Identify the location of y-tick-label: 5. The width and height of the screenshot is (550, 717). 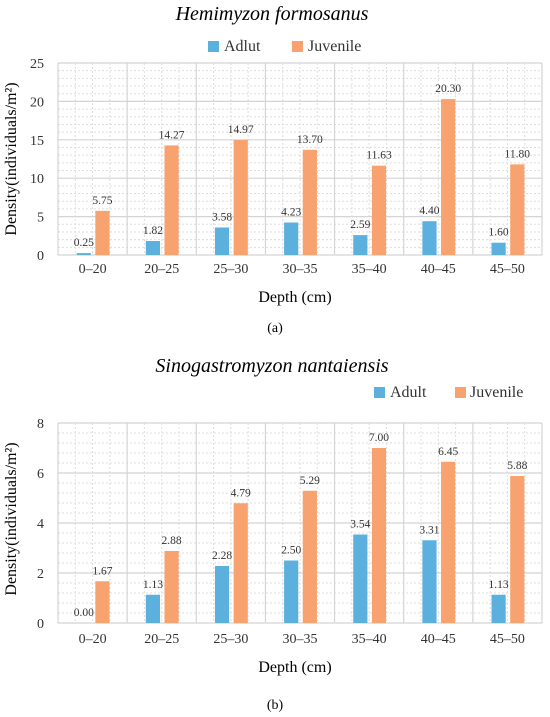
(40, 218).